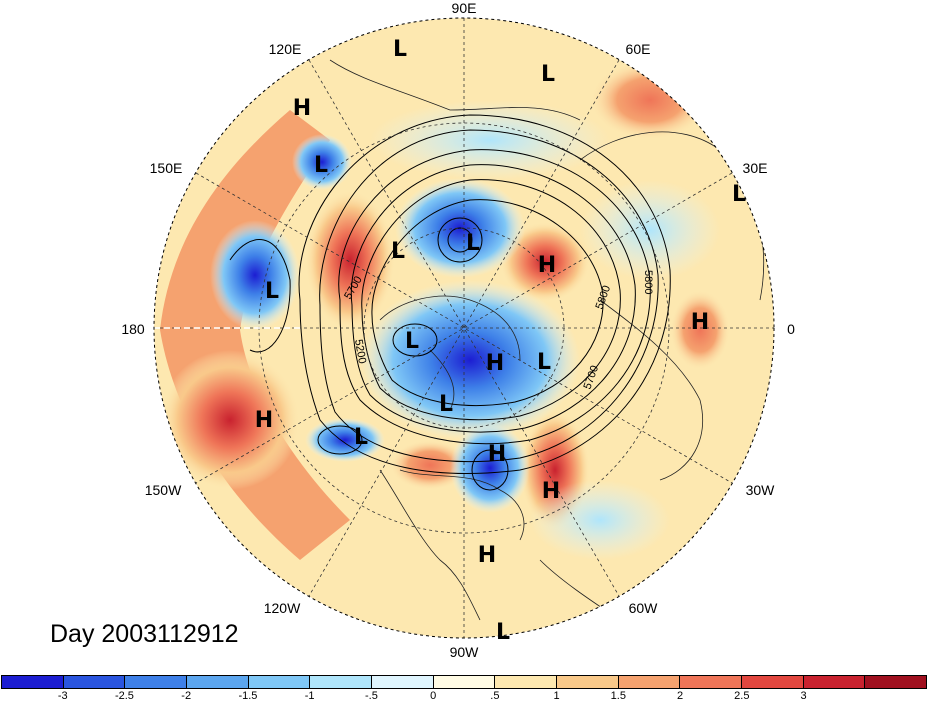  Describe the element at coordinates (360, 351) in the screenshot. I see `contour-label: 5200` at that location.